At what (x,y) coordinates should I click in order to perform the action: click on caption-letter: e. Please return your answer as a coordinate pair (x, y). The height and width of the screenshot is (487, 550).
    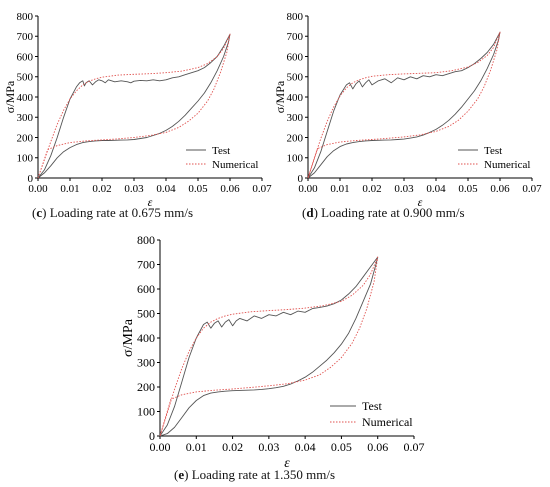
    Looking at the image, I should click on (181, 474).